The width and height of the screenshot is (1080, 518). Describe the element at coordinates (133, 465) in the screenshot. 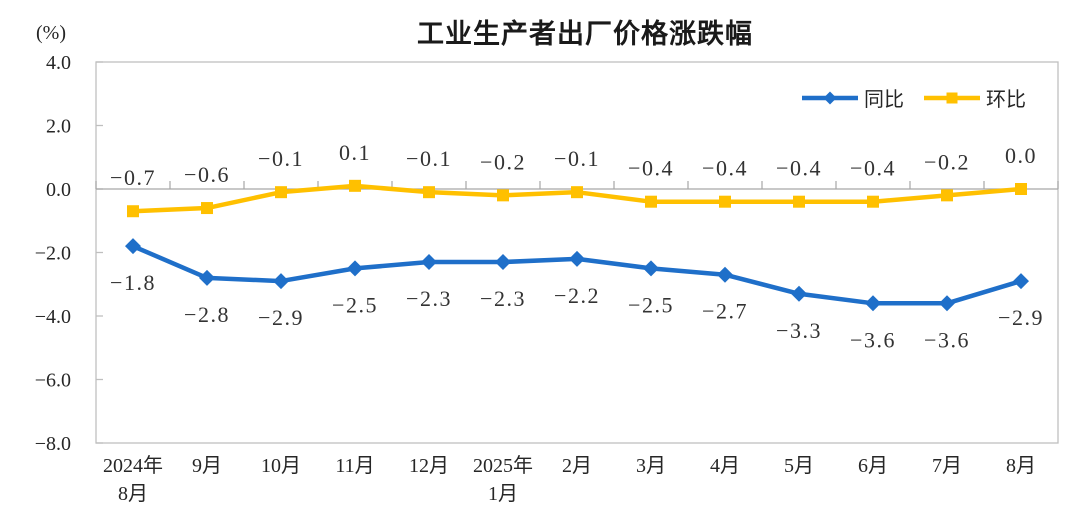

I see `x-axis-label: 2024年` at that location.